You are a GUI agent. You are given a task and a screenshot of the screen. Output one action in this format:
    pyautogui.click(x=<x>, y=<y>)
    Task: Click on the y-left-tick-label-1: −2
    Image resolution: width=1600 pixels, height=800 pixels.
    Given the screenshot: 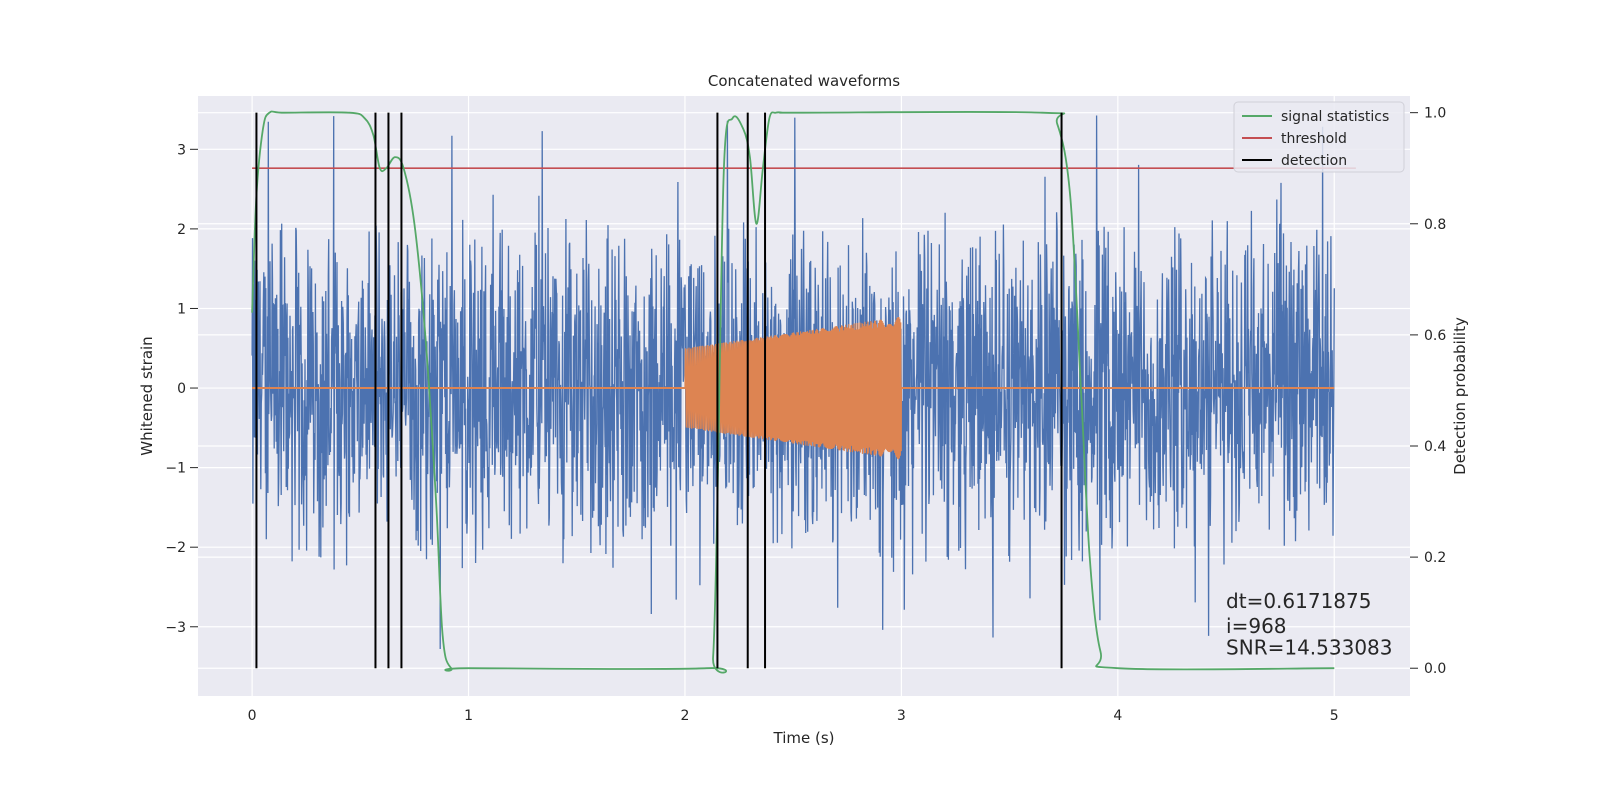 What is the action you would take?
    pyautogui.click(x=175, y=548)
    